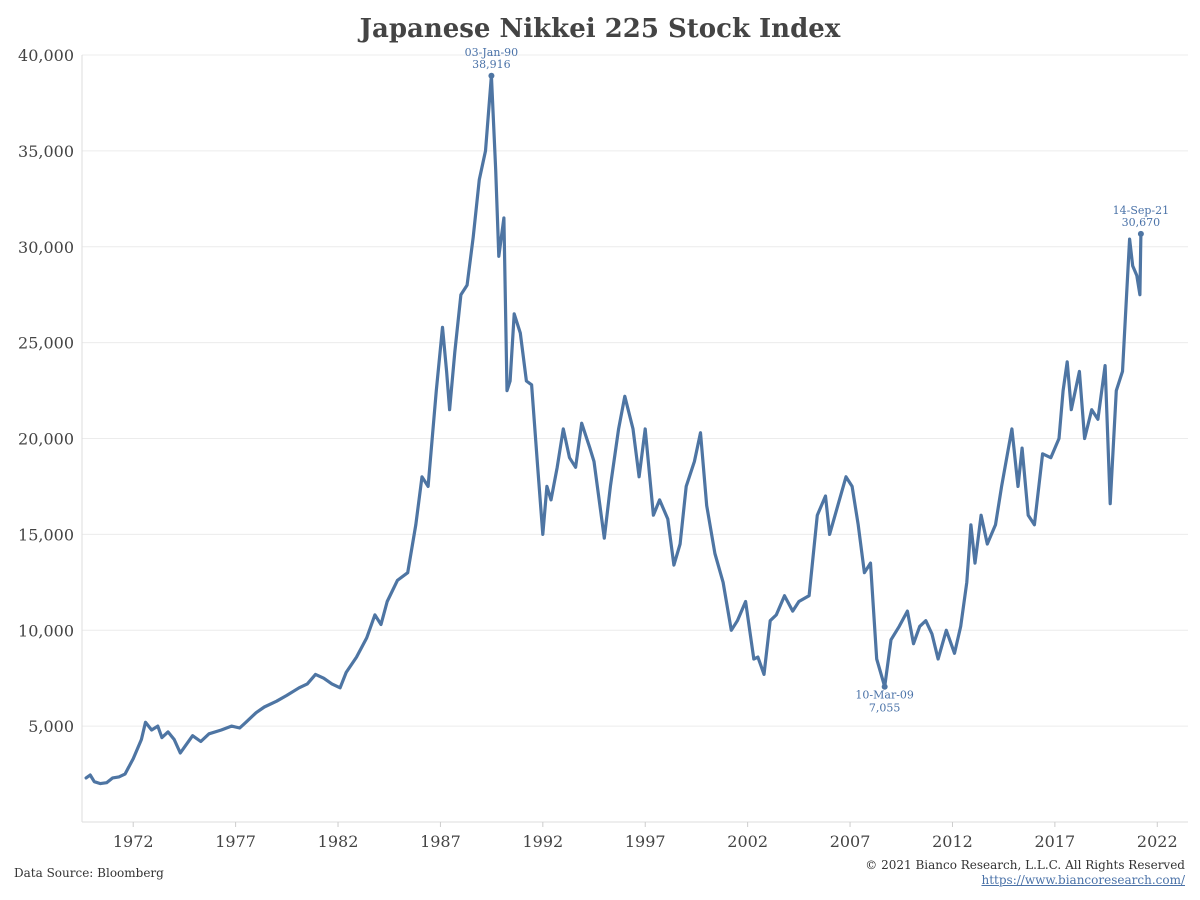 The height and width of the screenshot is (900, 1200). I want to click on x-tick-label: 2002, so click(747, 841).